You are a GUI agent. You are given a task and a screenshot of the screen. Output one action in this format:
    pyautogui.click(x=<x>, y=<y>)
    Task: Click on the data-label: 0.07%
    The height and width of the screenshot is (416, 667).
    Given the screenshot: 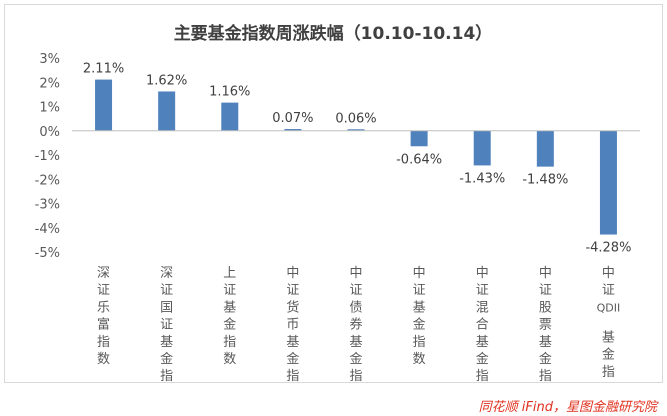 What is the action you would take?
    pyautogui.click(x=292, y=118)
    